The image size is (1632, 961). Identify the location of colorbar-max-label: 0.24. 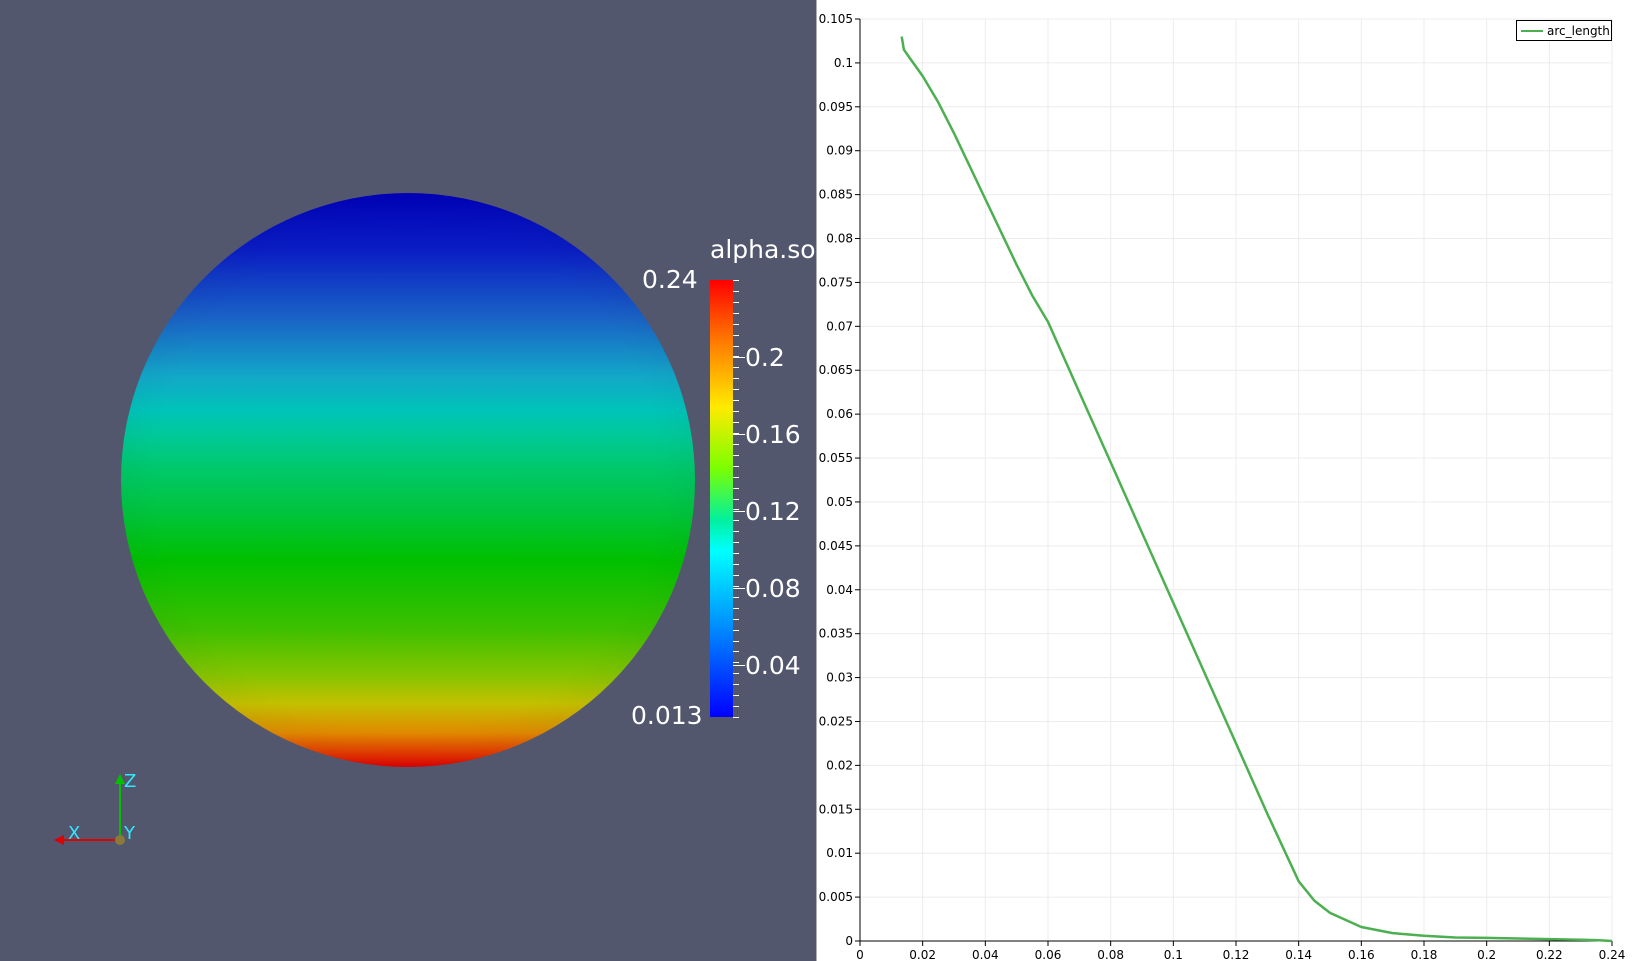
(670, 279).